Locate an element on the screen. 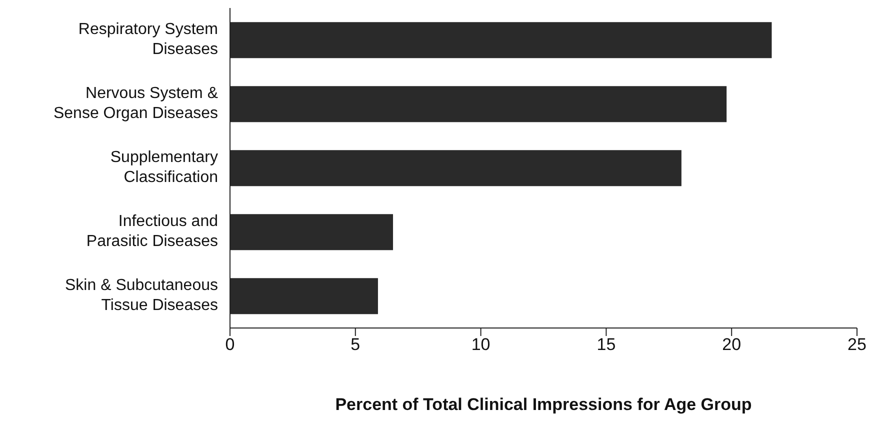  y-tick-label: Skin & Subcutaneous Tissue Diseases is located at coordinates (141, 295).